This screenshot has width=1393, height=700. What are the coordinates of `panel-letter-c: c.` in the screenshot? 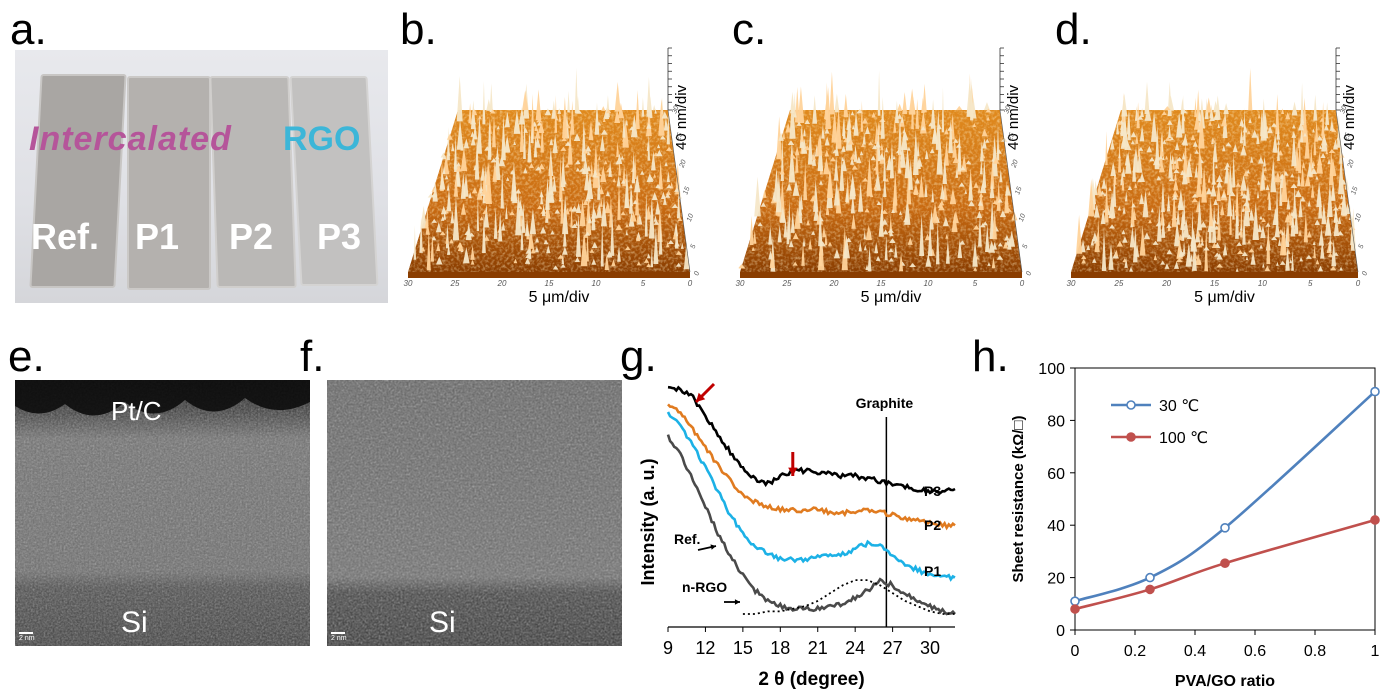 It's located at (749, 29).